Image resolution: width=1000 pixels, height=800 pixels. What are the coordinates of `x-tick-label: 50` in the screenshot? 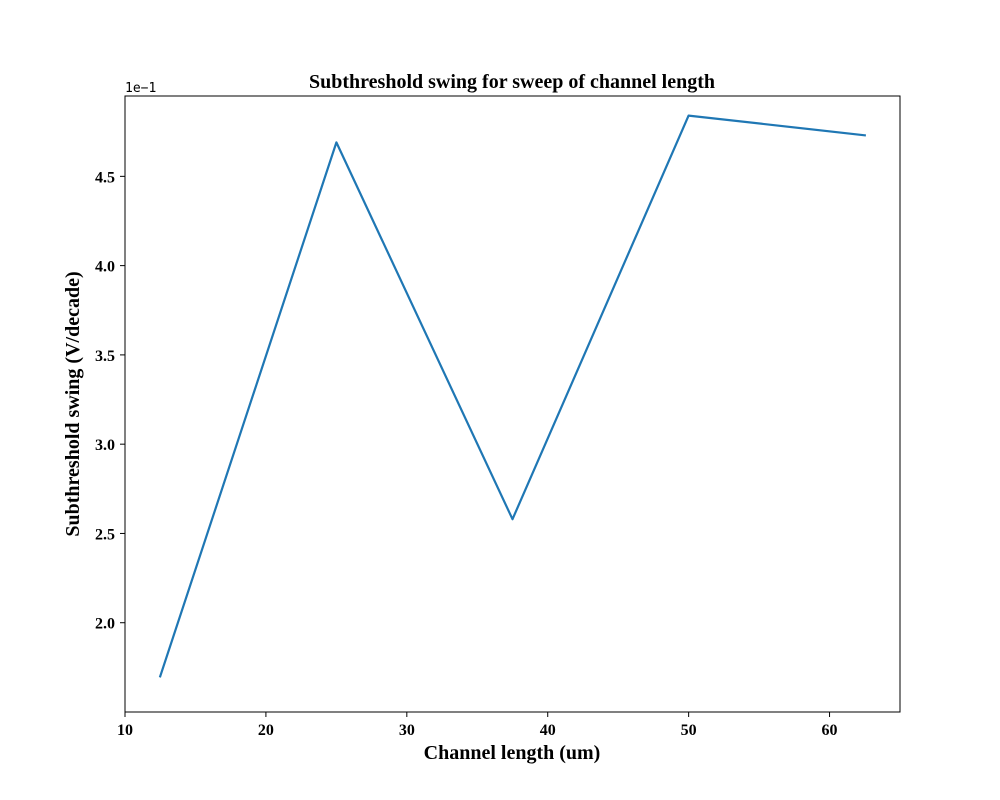 It's located at (689, 730).